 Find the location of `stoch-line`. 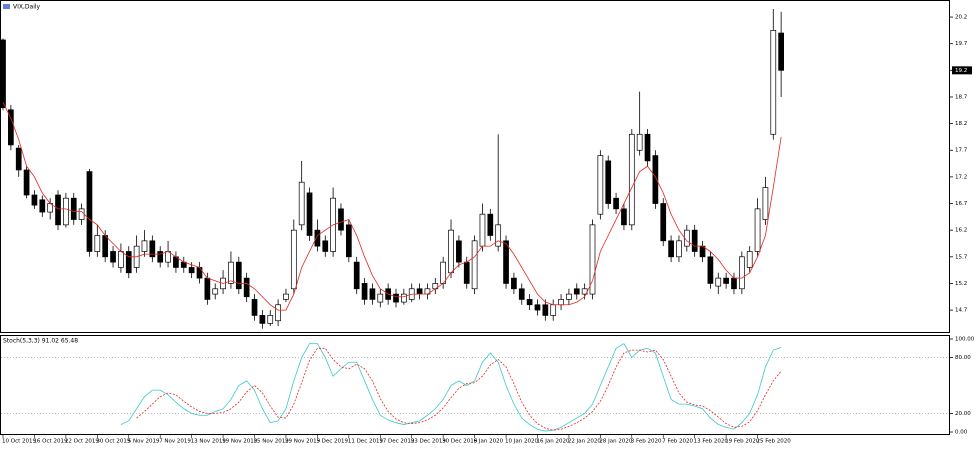

stoch-line is located at coordinates (459, 389).